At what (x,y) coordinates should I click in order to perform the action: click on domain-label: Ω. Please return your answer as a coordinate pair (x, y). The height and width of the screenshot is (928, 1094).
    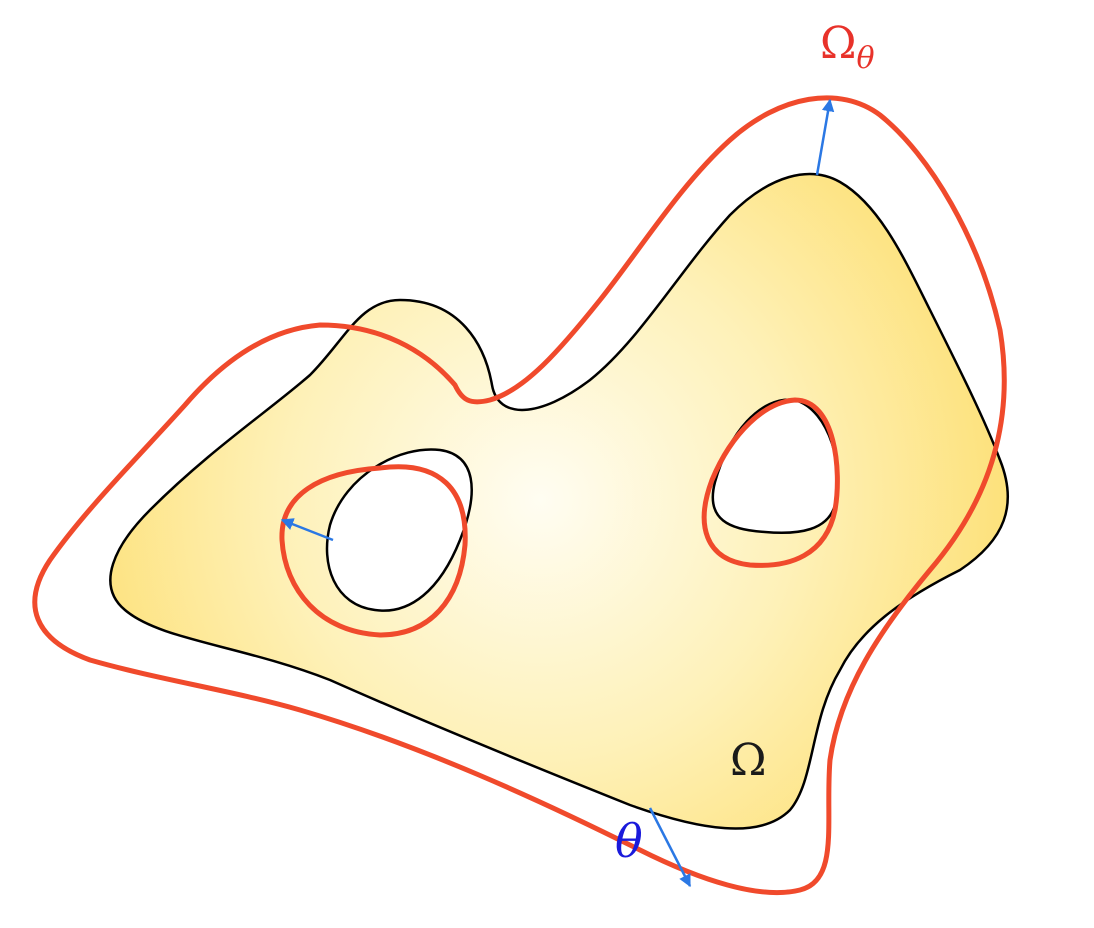
    Looking at the image, I should click on (748, 760).